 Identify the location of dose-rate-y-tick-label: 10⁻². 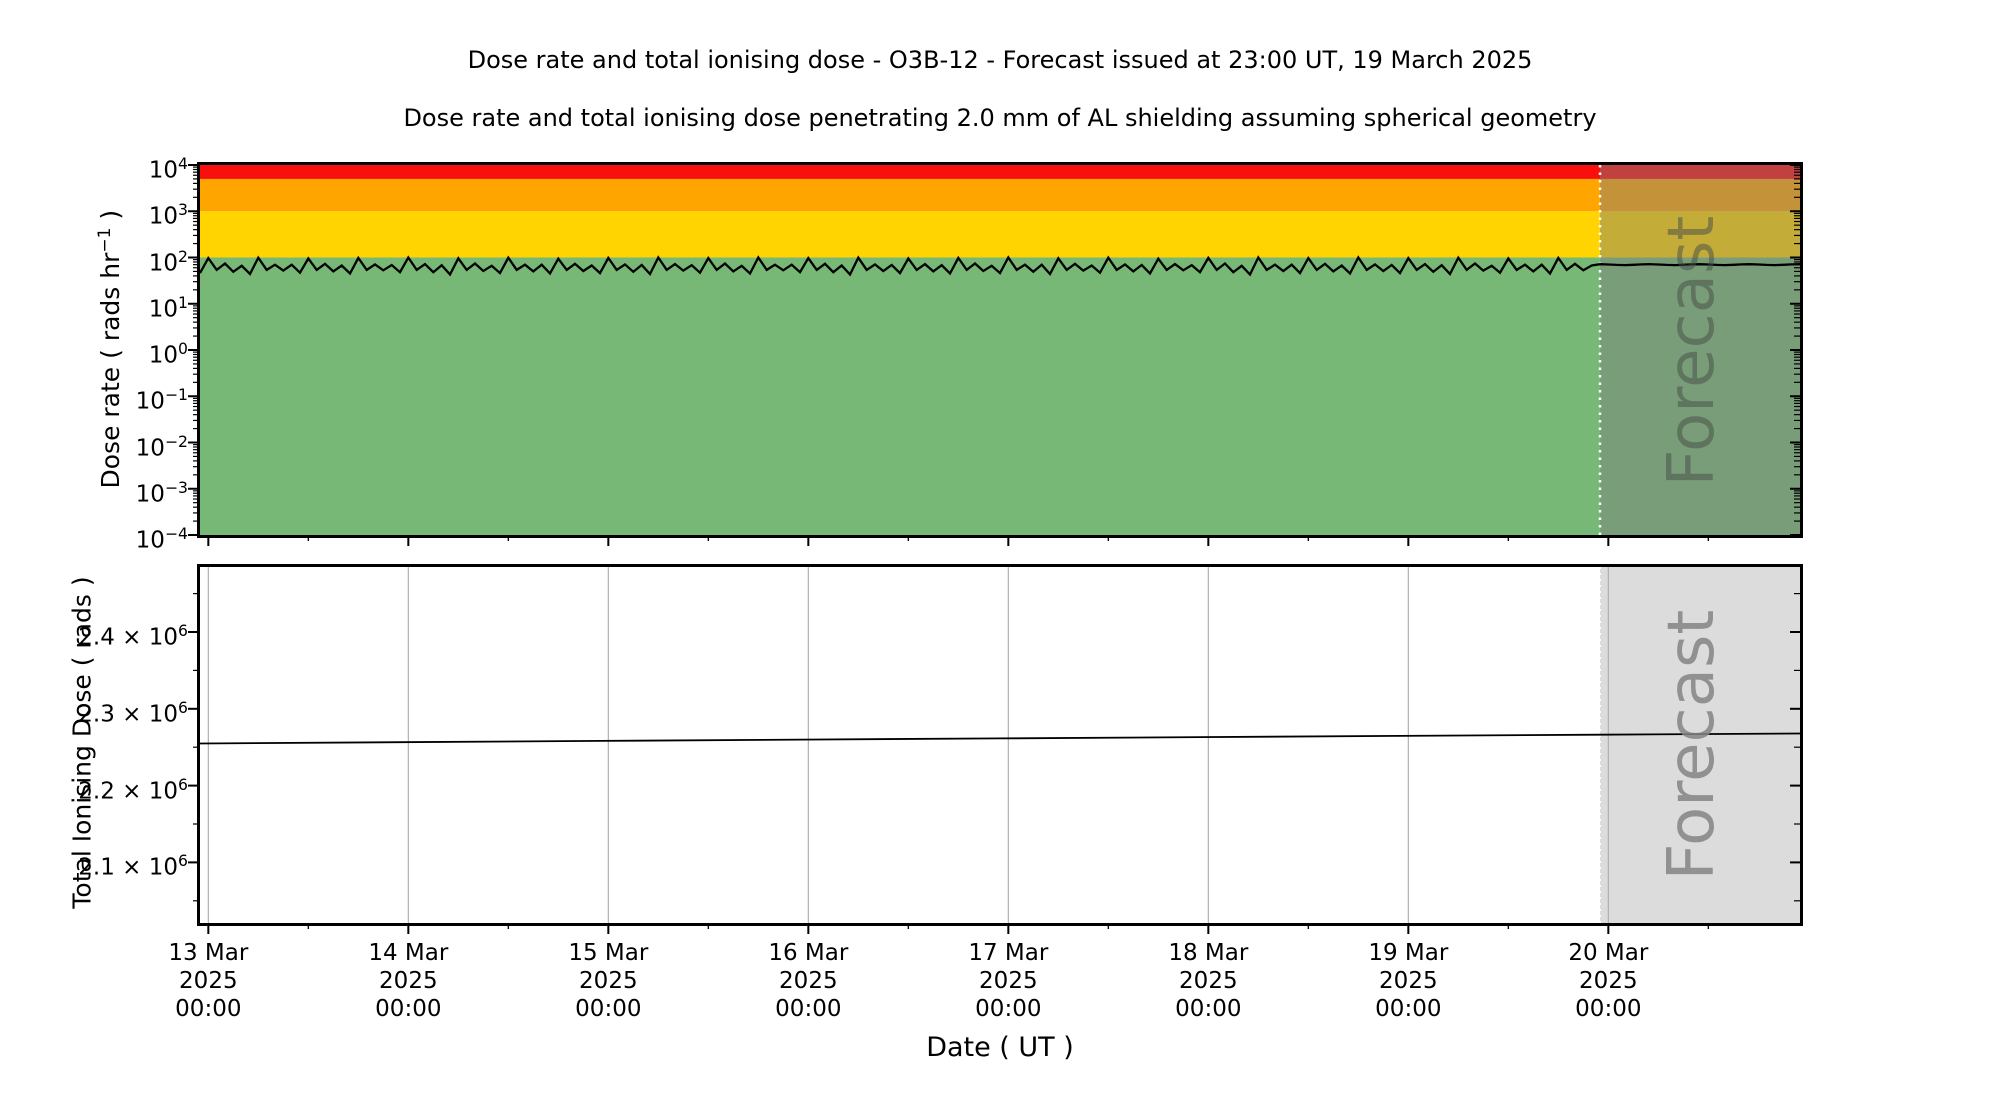
(161, 446).